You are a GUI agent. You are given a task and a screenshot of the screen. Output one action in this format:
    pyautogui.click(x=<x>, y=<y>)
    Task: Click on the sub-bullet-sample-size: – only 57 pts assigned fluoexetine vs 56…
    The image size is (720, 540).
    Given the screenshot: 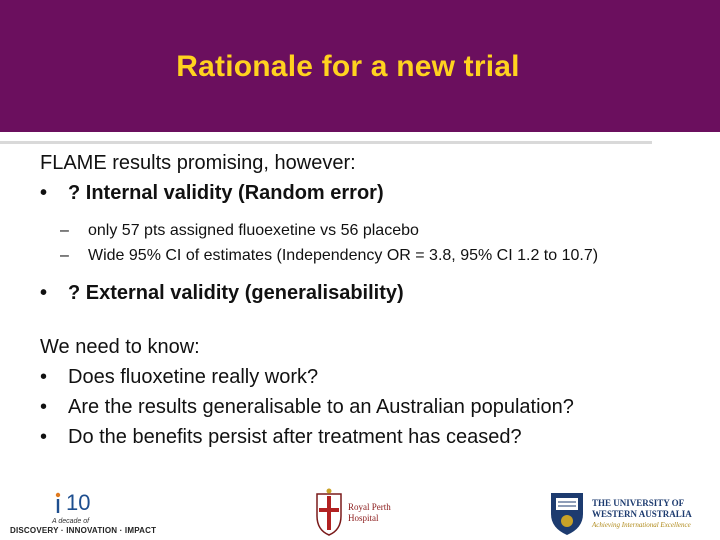 What is the action you would take?
    pyautogui.click(x=370, y=230)
    